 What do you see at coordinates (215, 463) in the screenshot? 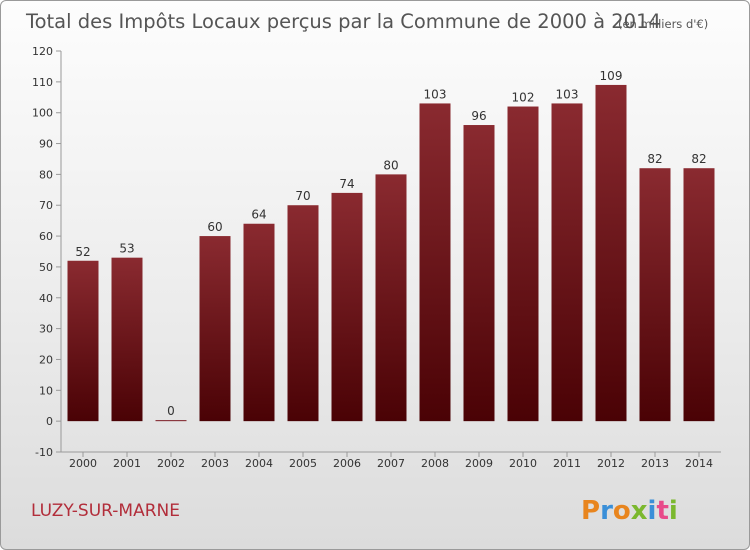
I see `x-tick-label-2003: 2003` at bounding box center [215, 463].